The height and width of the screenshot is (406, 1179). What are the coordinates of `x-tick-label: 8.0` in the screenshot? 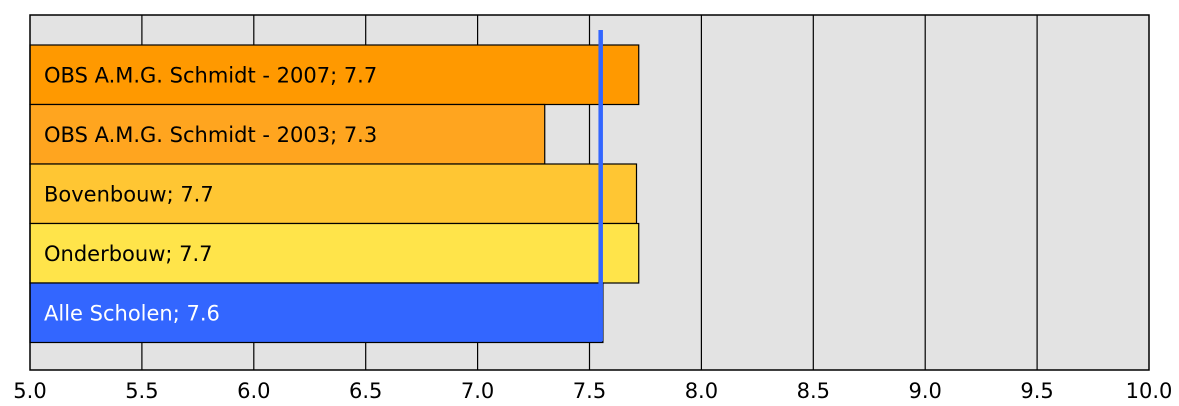 It's located at (701, 391).